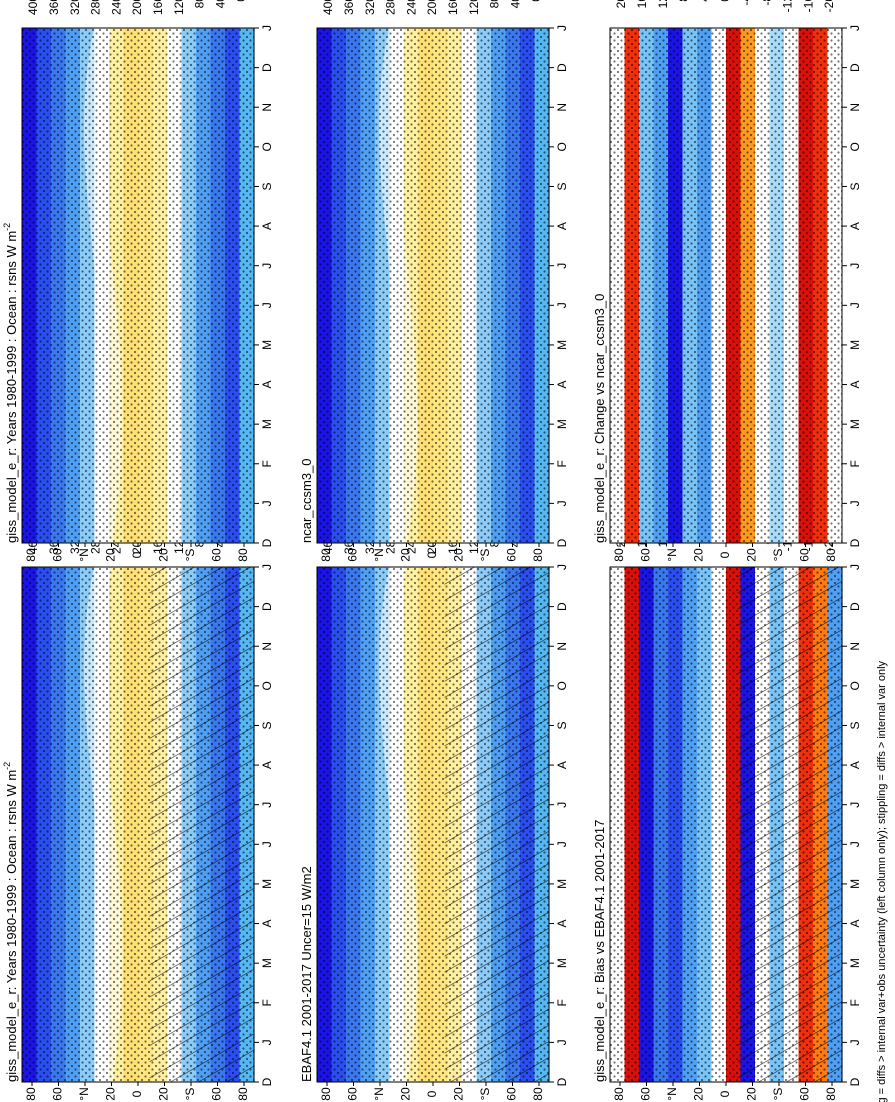 The height and width of the screenshot is (1102, 895). What do you see at coordinates (306, 500) in the screenshot?
I see `panel-title: ncar_ccsm3_0` at bounding box center [306, 500].